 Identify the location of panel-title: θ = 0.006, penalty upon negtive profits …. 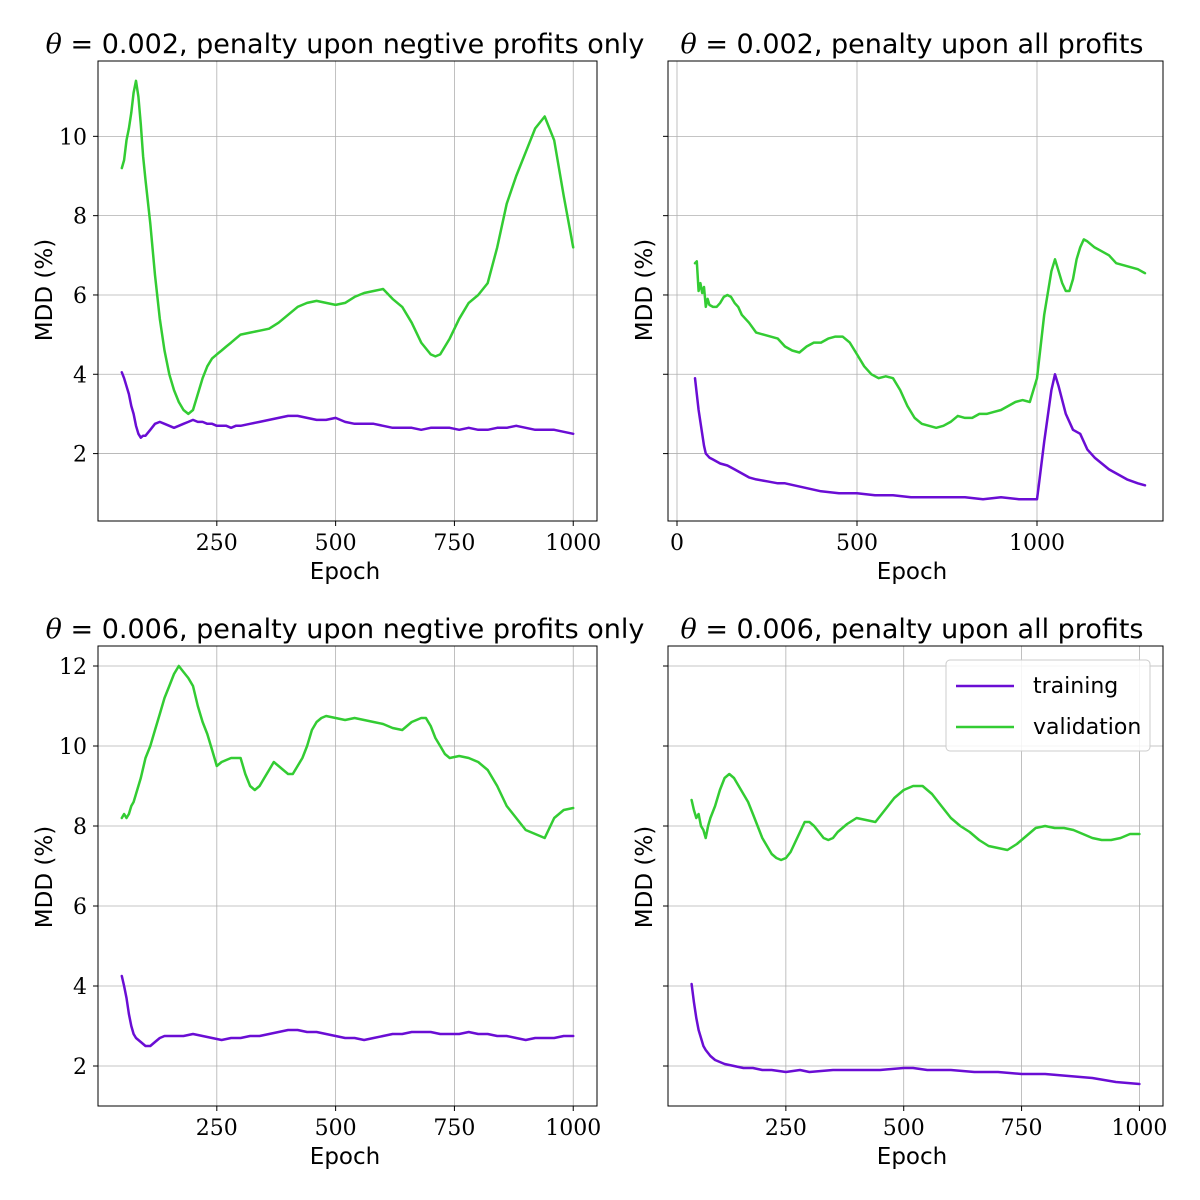
(345, 629).